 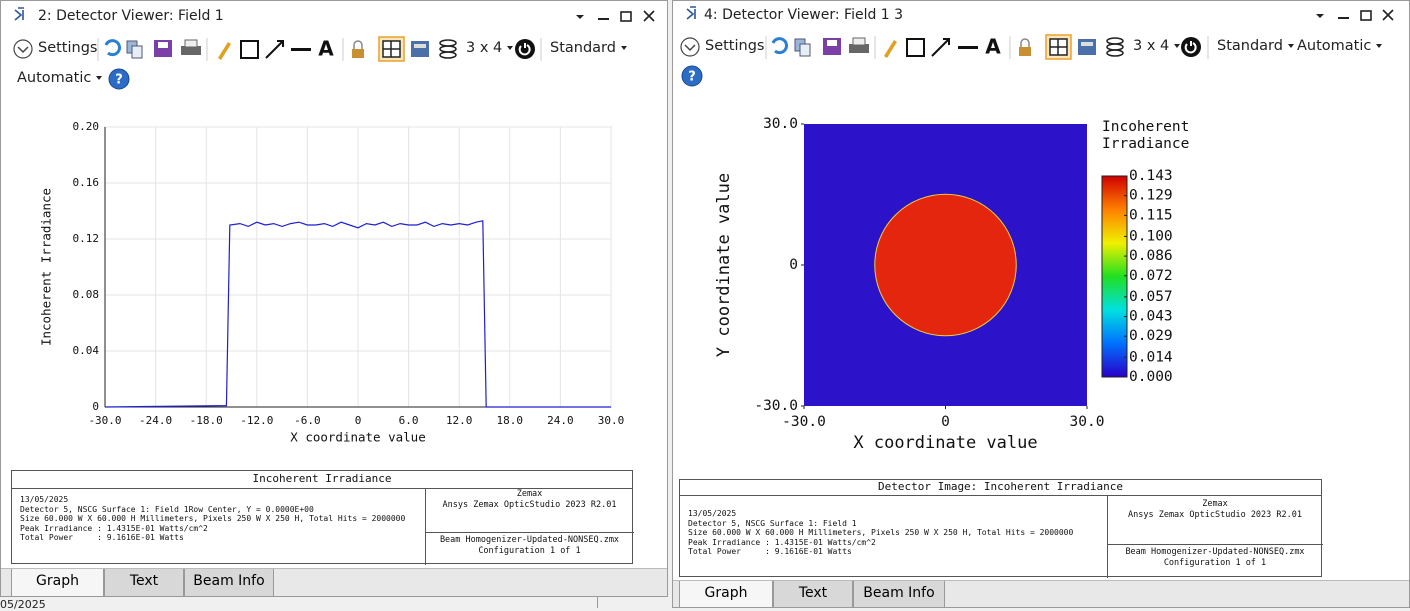 I want to click on x-tick-label: 24.0, so click(x=560, y=420).